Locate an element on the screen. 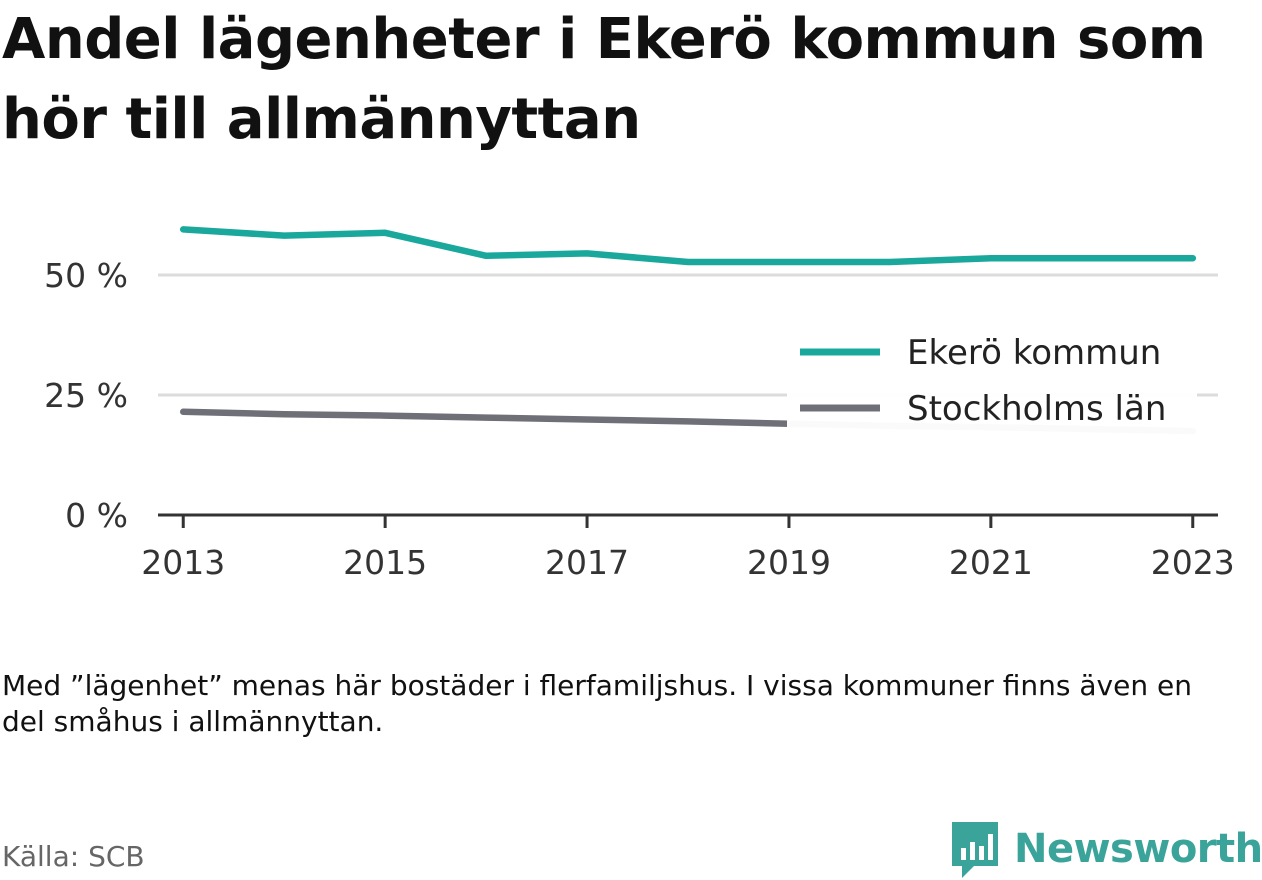  x-tick-label: 2017 is located at coordinates (587, 562).